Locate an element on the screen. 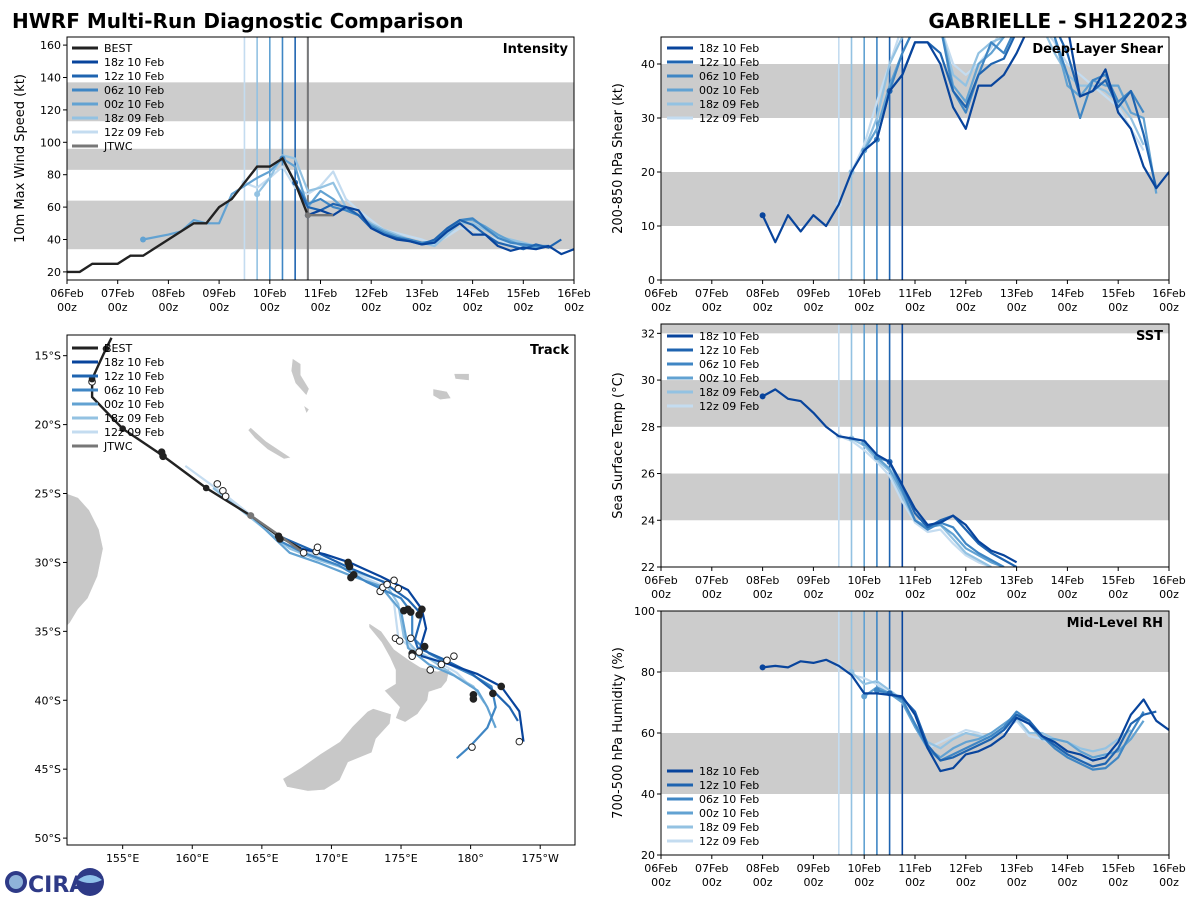 This screenshot has height=900, width=1200. intensity-best-line is located at coordinates (188, 215).